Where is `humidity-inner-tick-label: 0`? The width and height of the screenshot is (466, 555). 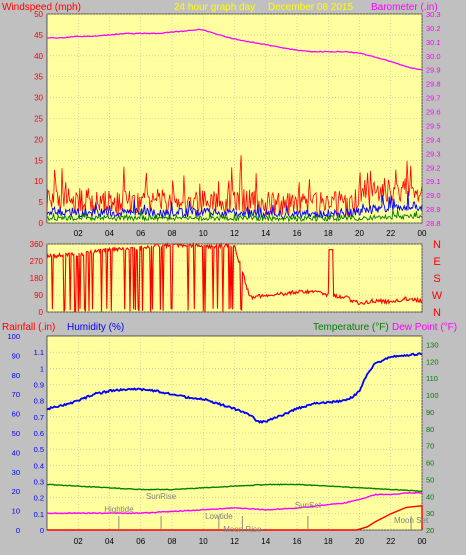 humidity-inner-tick-label: 0 is located at coordinates (42, 530).